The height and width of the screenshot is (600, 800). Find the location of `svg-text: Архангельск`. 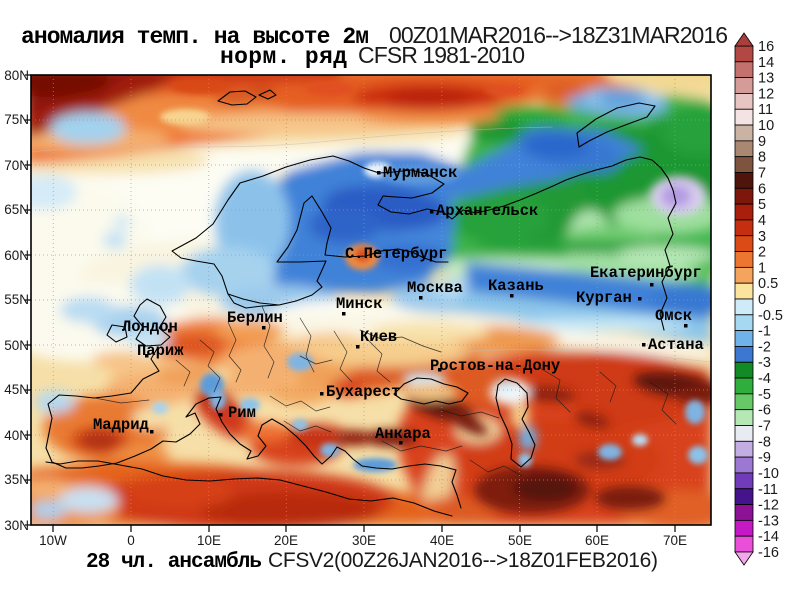

svg-text: Архангельск is located at coordinates (487, 211).